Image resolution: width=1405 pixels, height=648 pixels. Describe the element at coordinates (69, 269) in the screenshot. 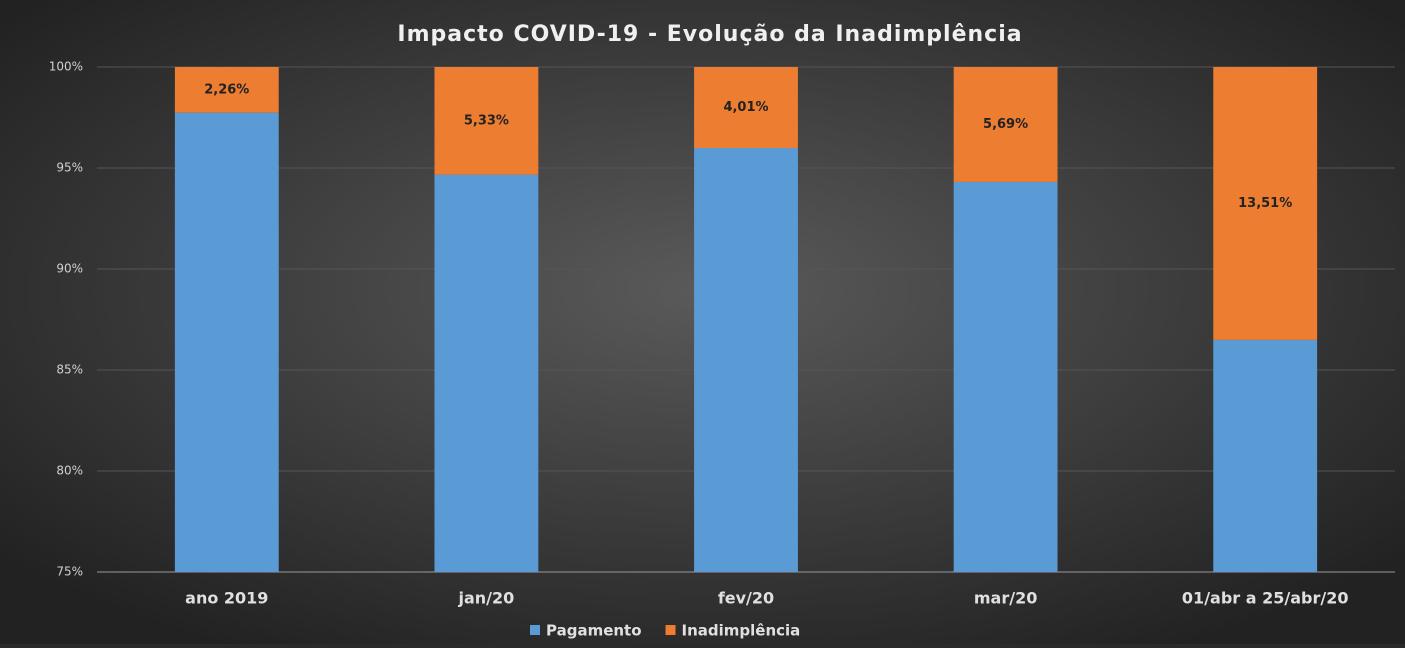

I see `y-tick-label: 90%` at that location.